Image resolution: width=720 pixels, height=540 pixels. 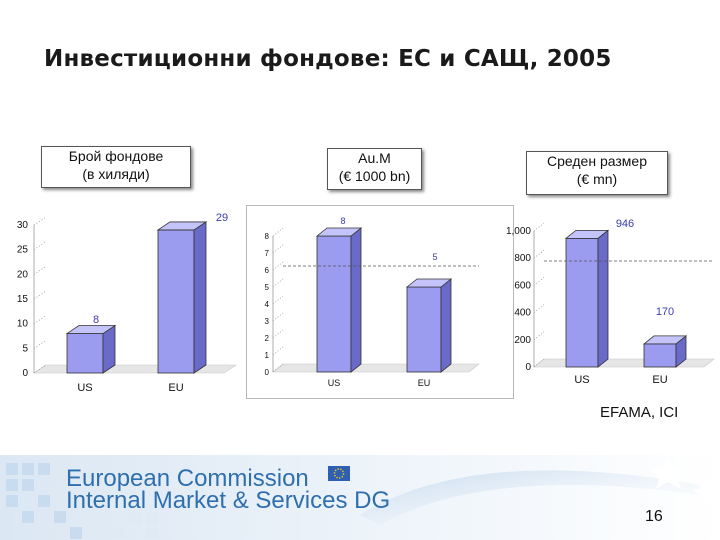 I want to click on footer-swirl, so click(x=530, y=497).